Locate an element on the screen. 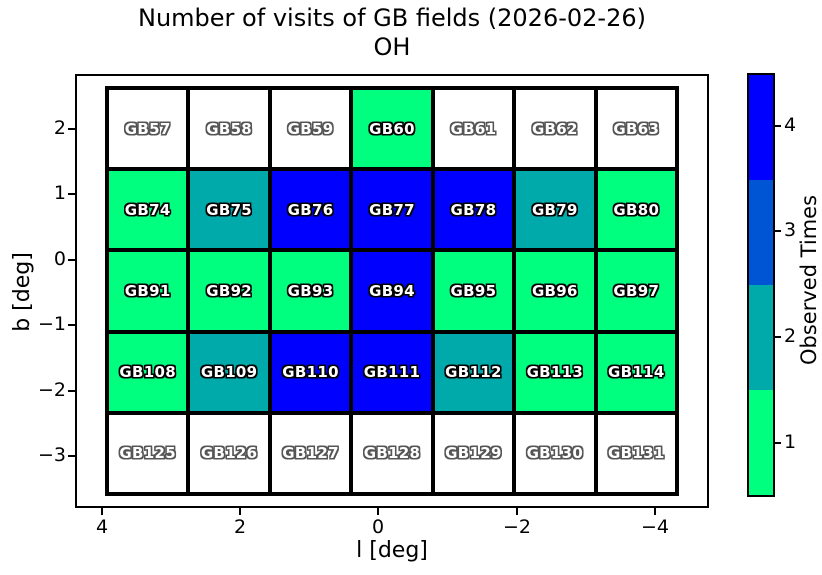 Image resolution: width=822 pixels, height=575 pixels. field-label-gb60: GB60 is located at coordinates (392, 128).